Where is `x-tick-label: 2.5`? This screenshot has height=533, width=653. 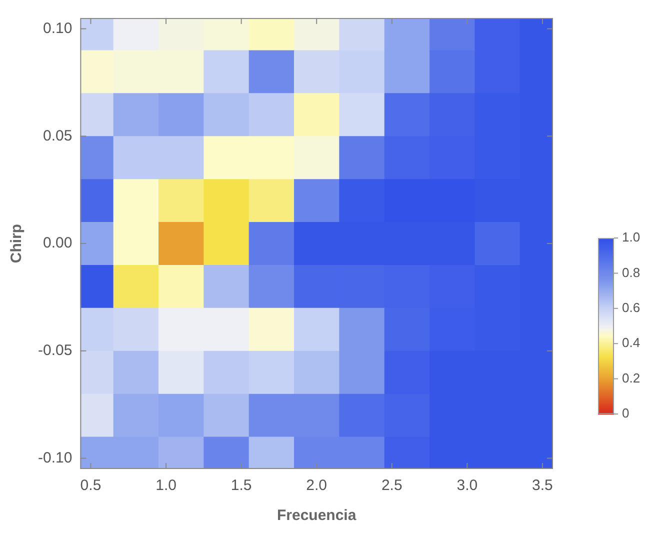 x-tick-label: 2.5 is located at coordinates (391, 485).